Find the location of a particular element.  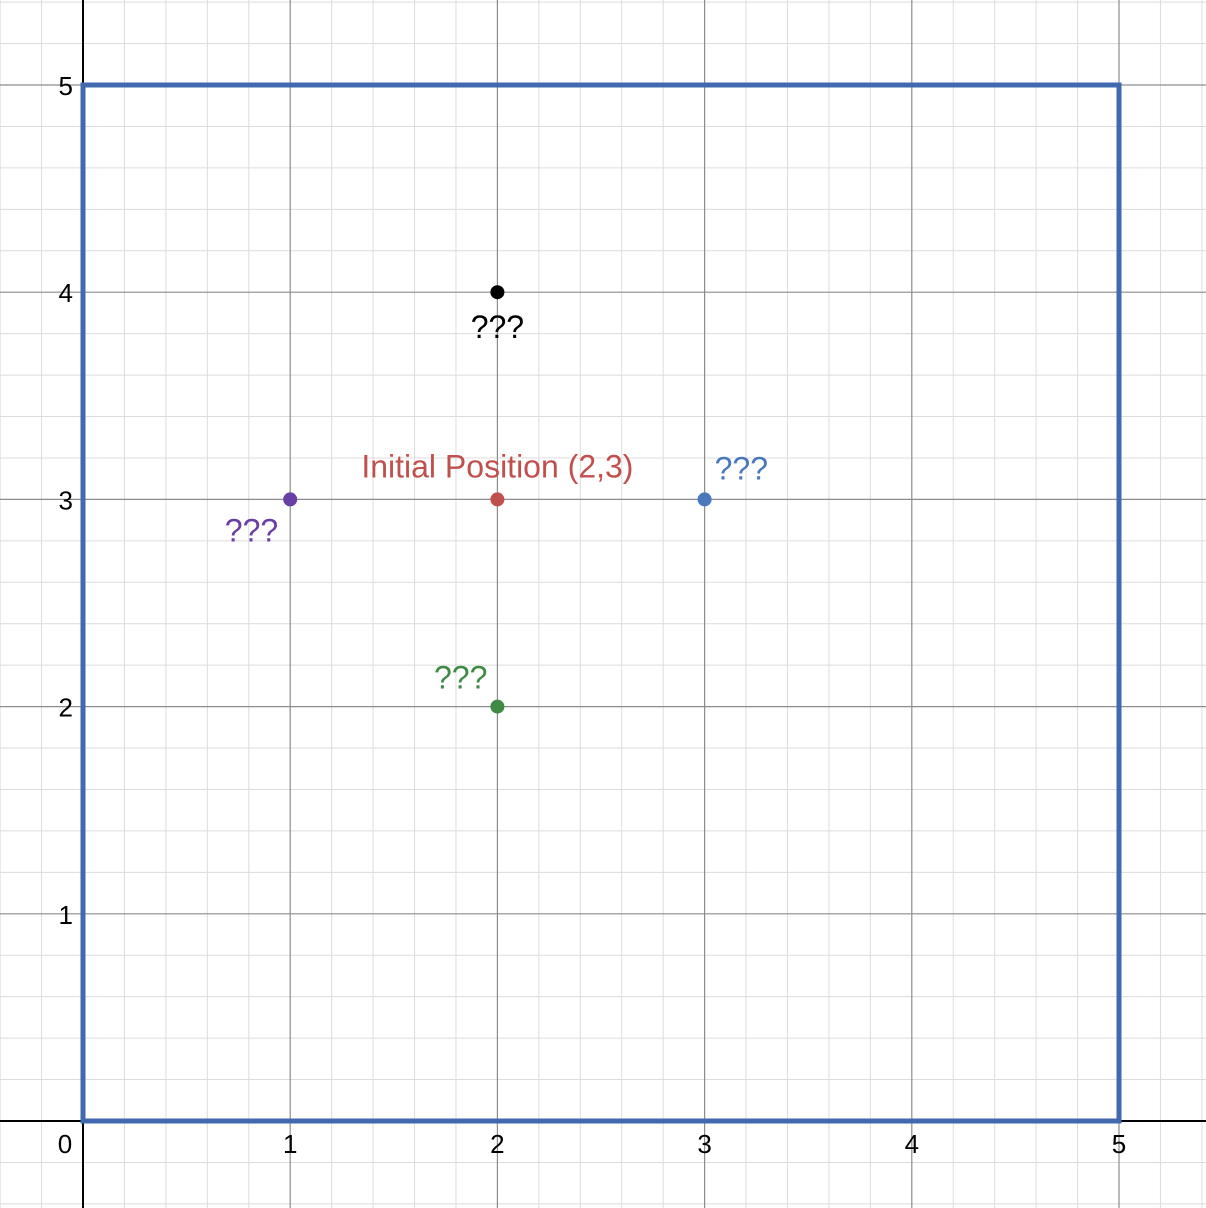

y-tick-label: 1 is located at coordinates (66, 915).